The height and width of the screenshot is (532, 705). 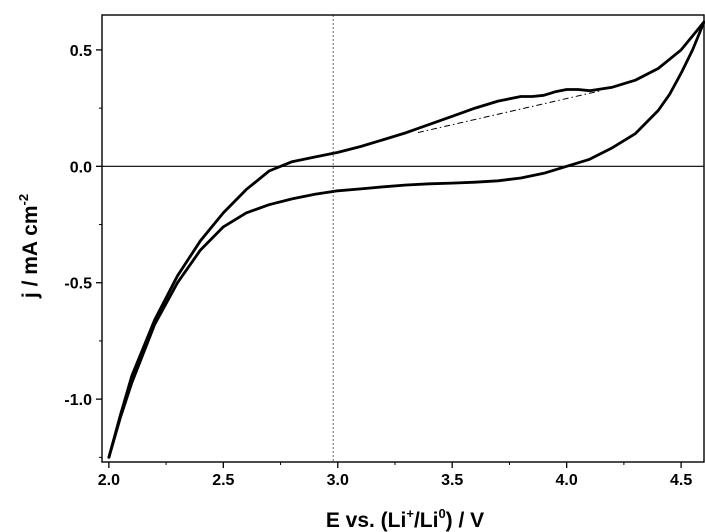 I want to click on x-axis-label: E vs. (Li+/Li0) / V, so click(x=405, y=519).